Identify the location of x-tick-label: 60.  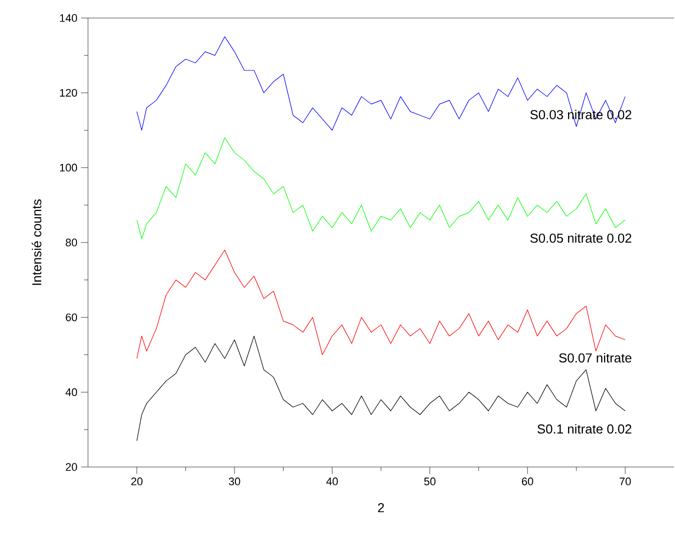
(528, 482).